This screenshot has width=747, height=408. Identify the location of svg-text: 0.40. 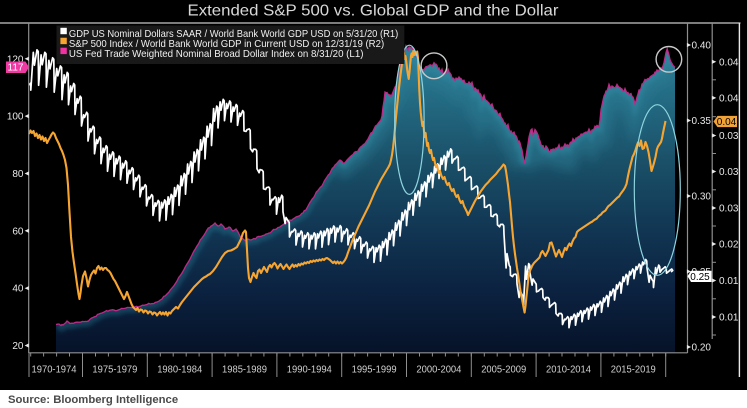
(702, 46).